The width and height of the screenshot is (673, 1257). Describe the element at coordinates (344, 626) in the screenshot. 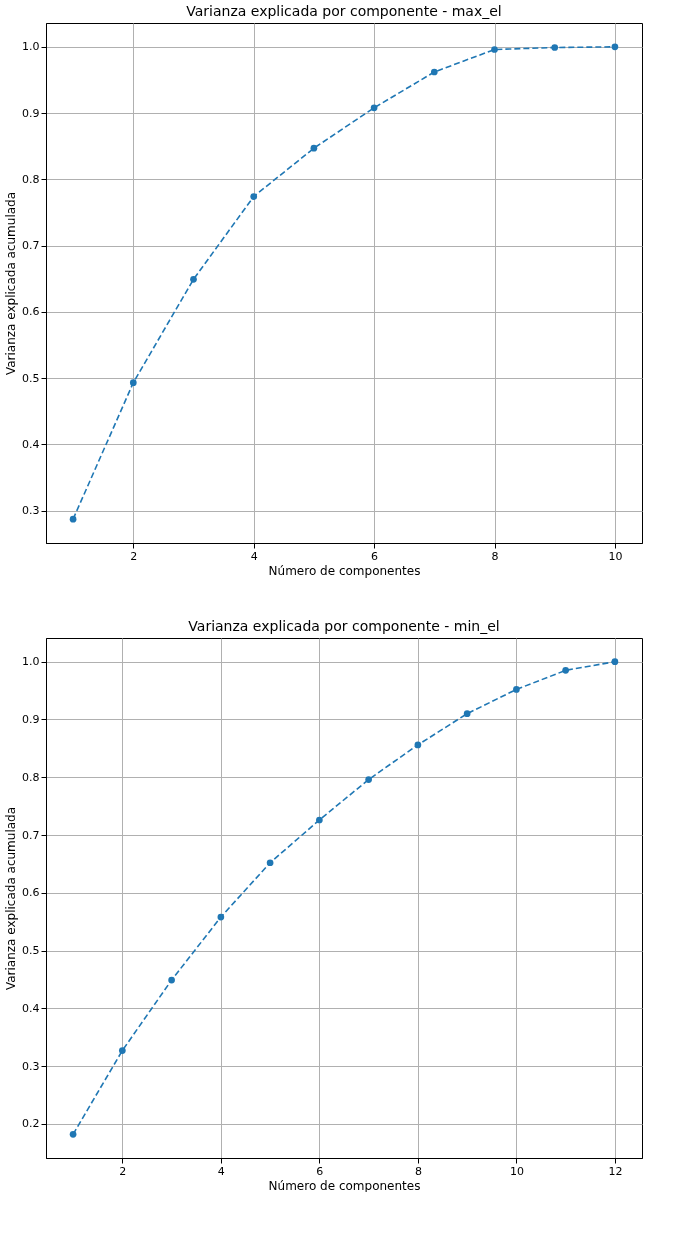

I see `chart-title: Varianza explicada por componente - min_el` at that location.